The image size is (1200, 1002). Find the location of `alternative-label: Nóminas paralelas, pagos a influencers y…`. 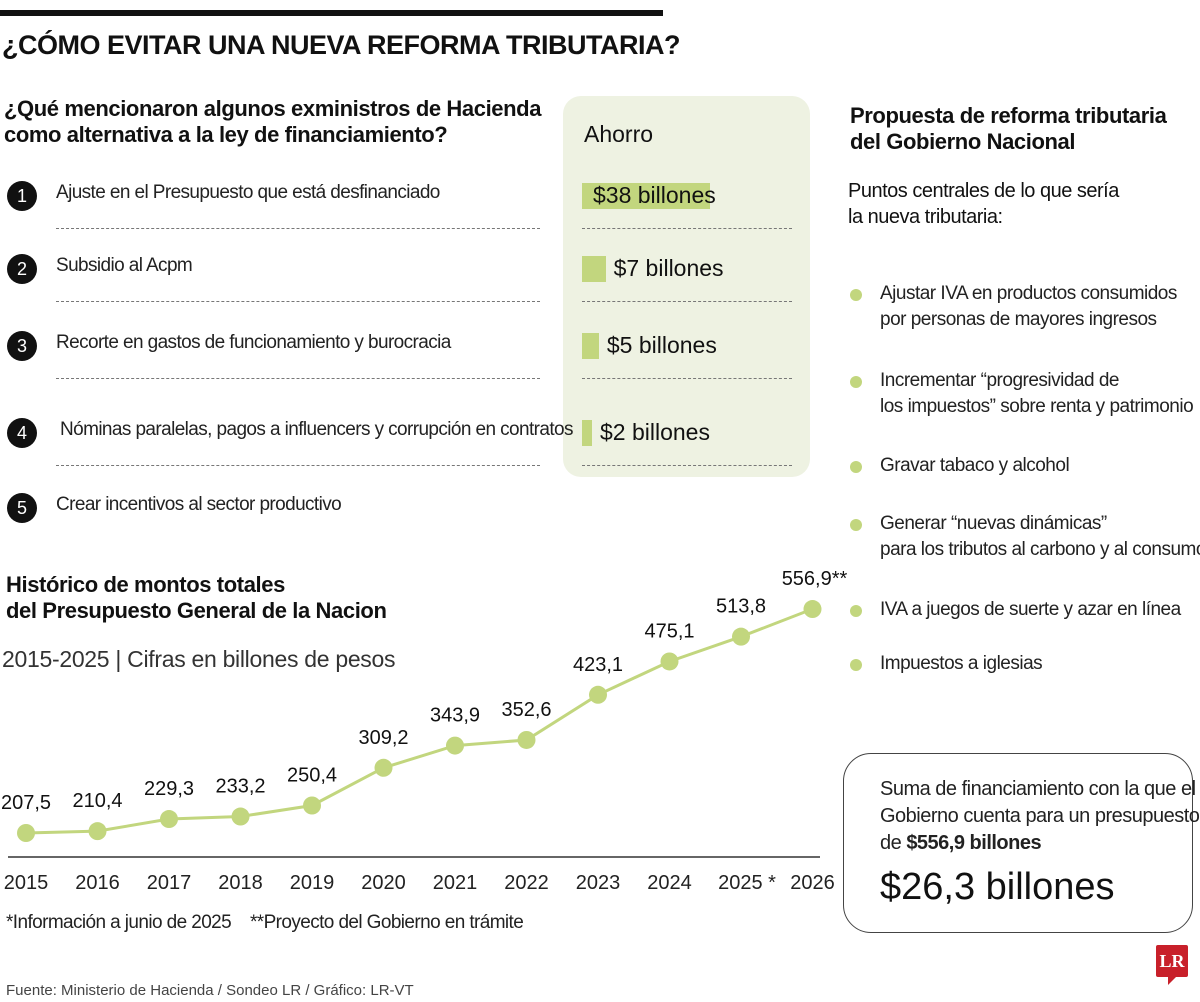

alternative-label: Nóminas paralelas, pagos a influencers y… is located at coordinates (317, 429).